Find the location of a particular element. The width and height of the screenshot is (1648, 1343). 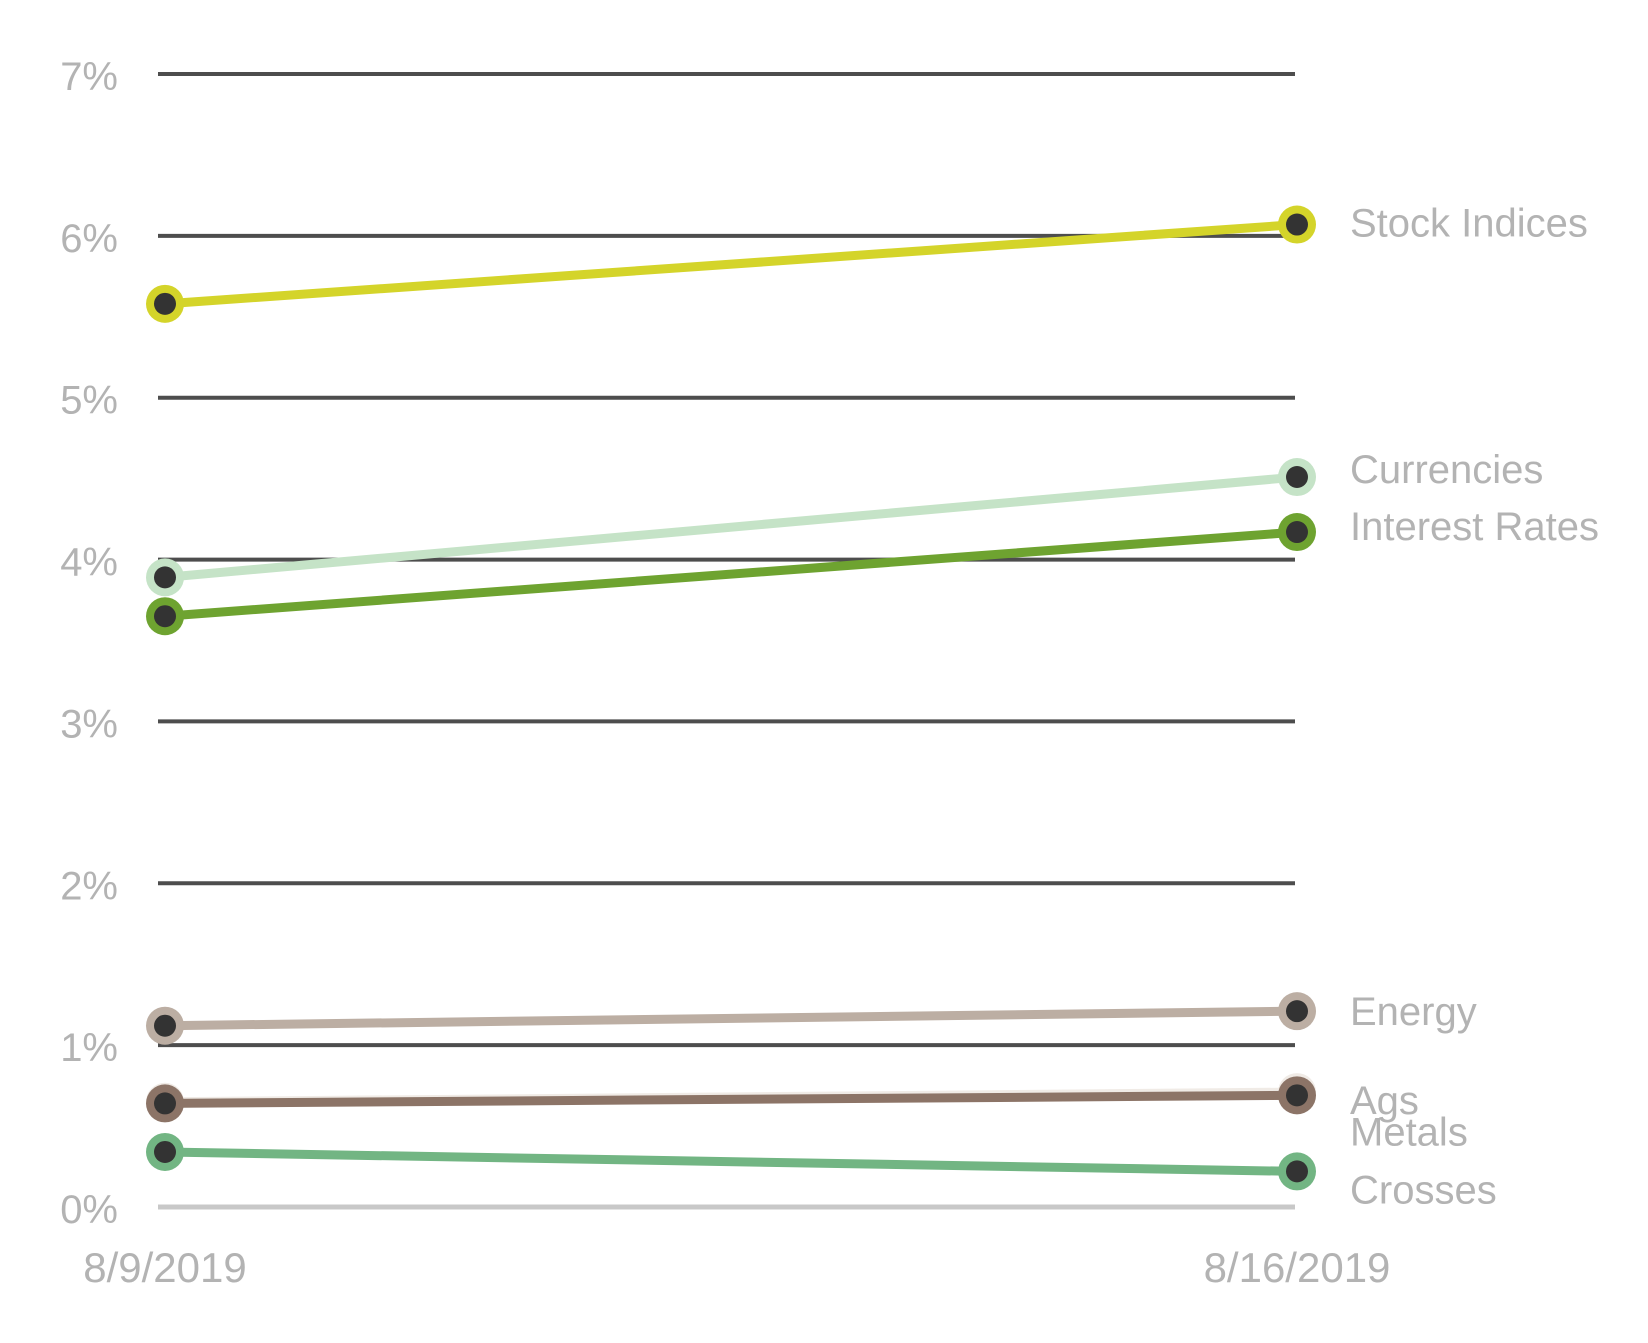

series-label: Interest Rates is located at coordinates (1474, 527).